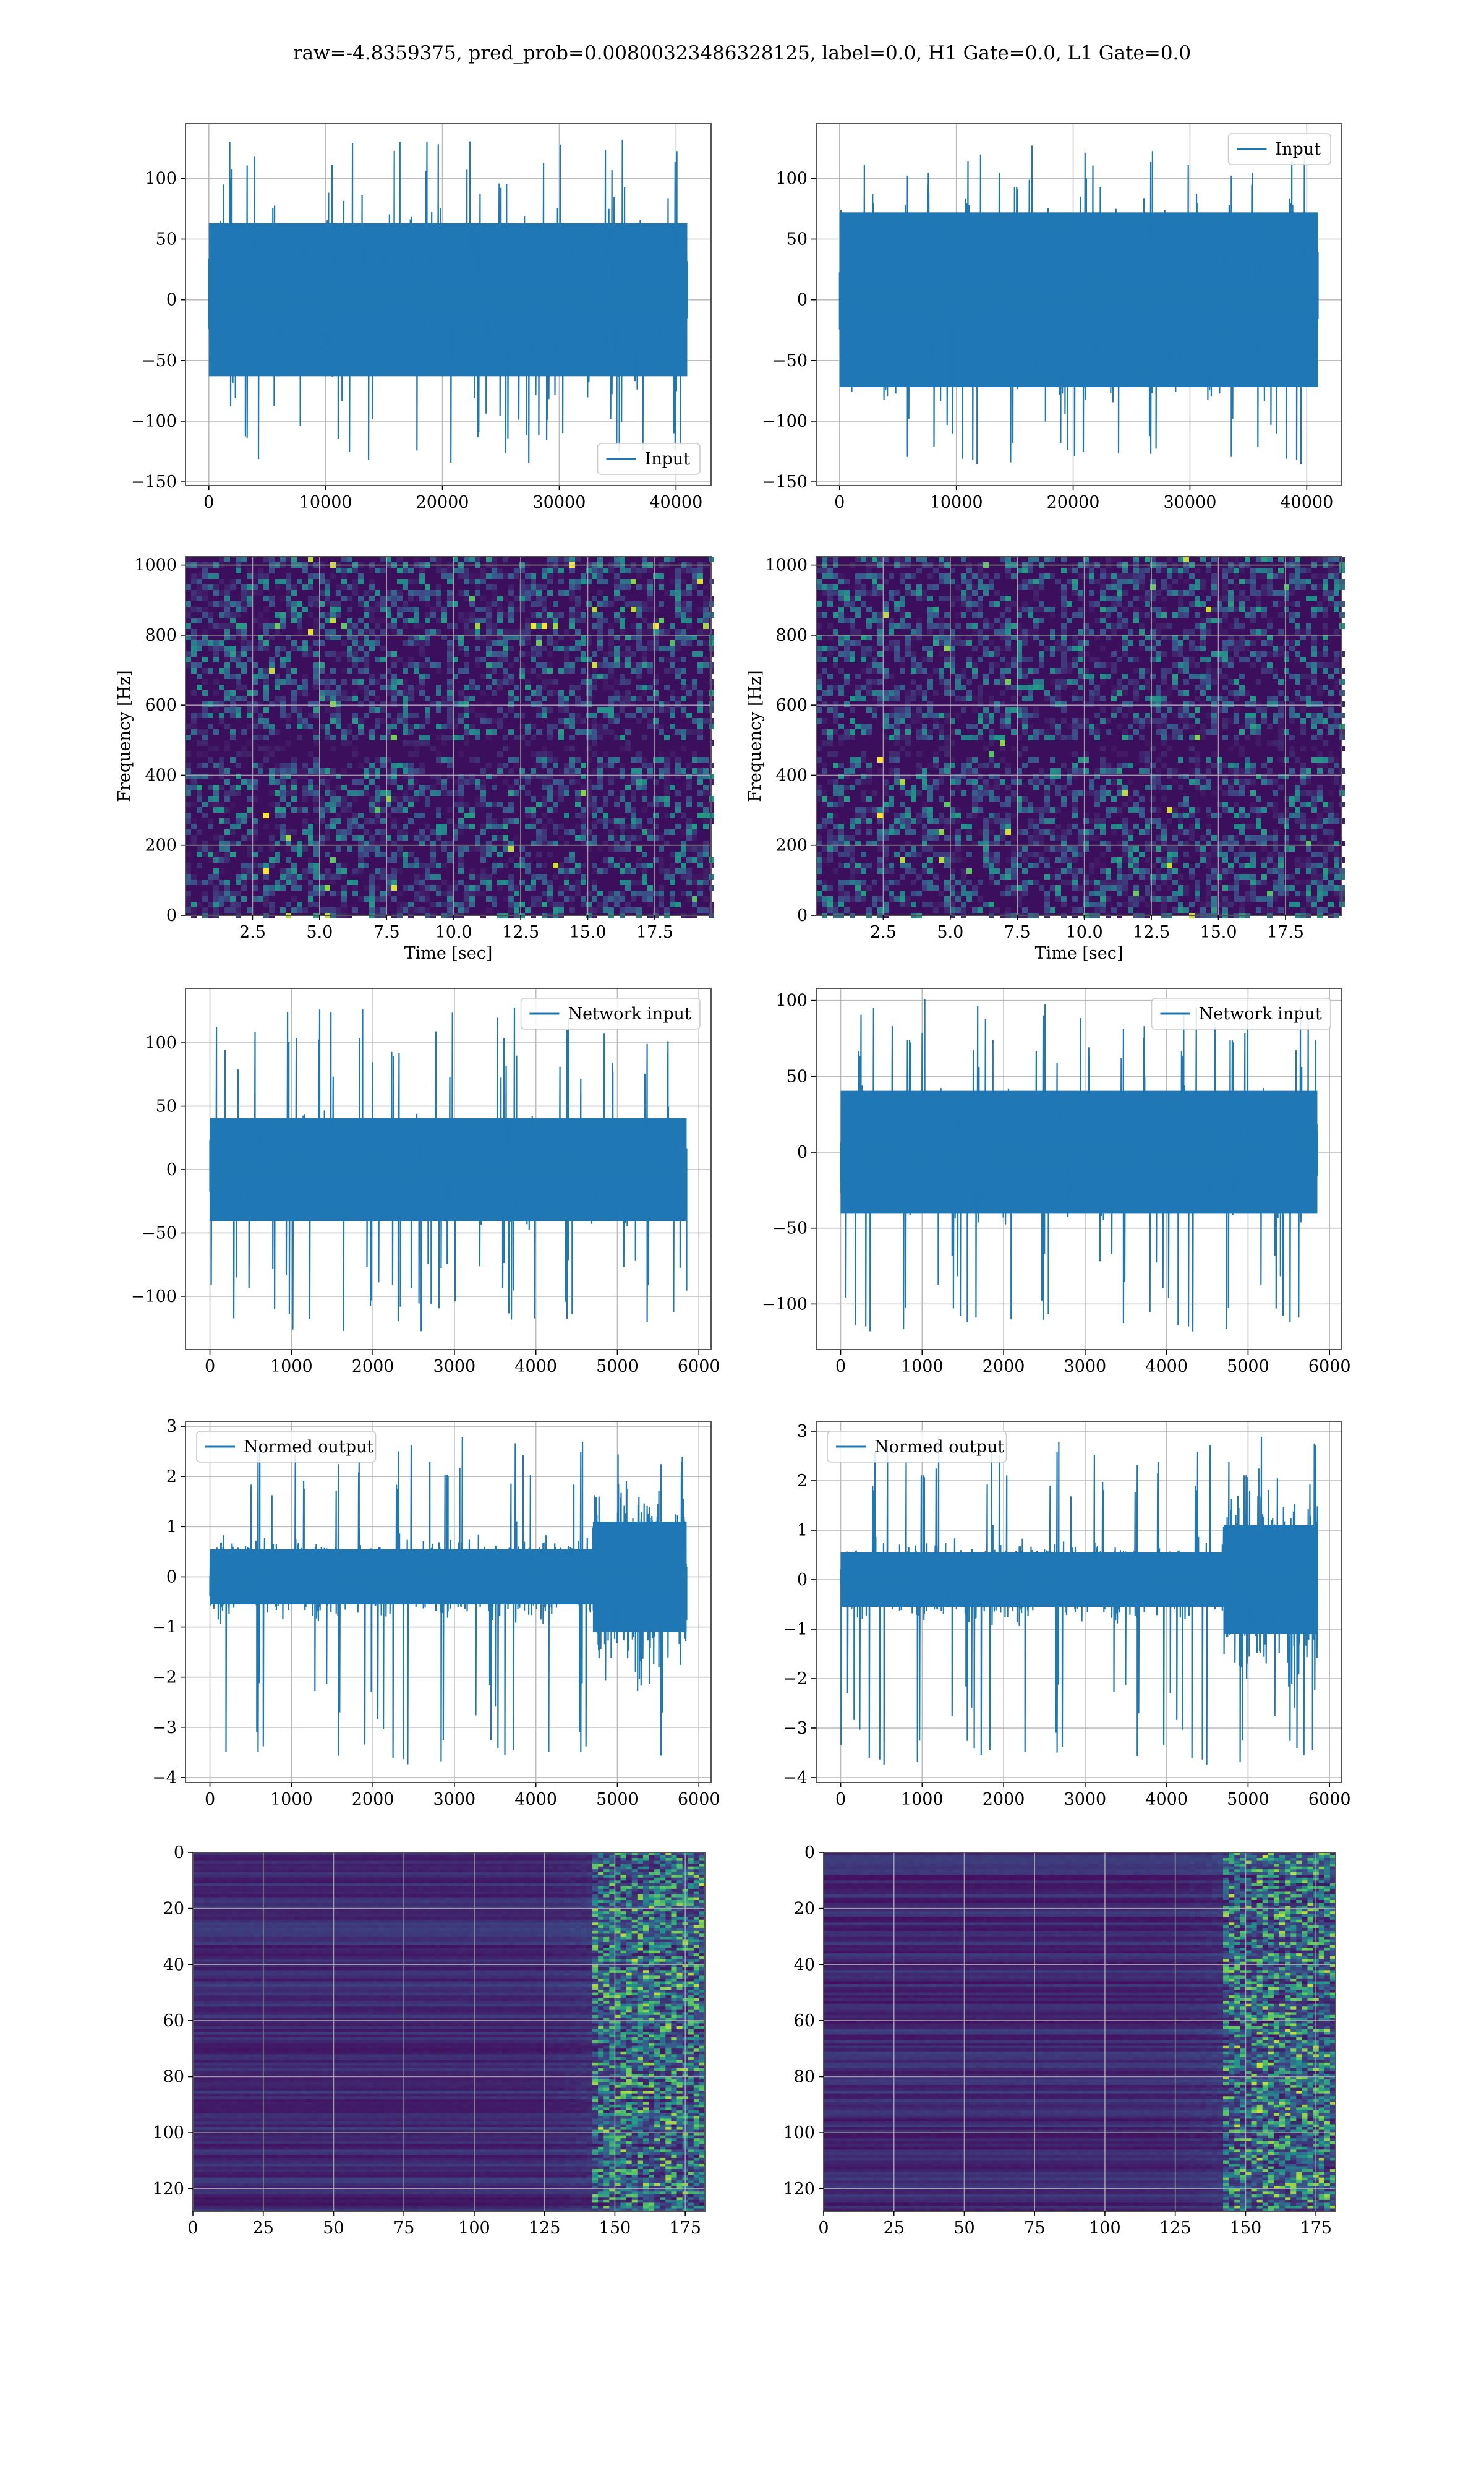  What do you see at coordinates (386, 932) in the screenshot?
I see `spectrogram-left-xtick-label: 7.5` at bounding box center [386, 932].